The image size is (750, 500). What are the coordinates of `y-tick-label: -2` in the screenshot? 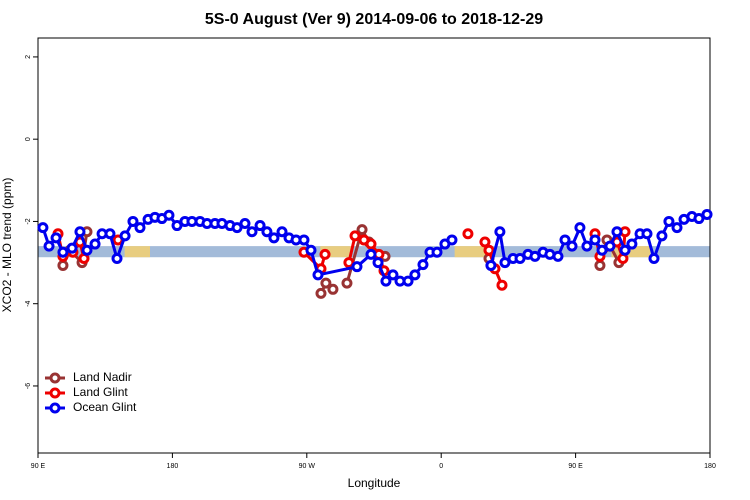 It's located at (28, 221).